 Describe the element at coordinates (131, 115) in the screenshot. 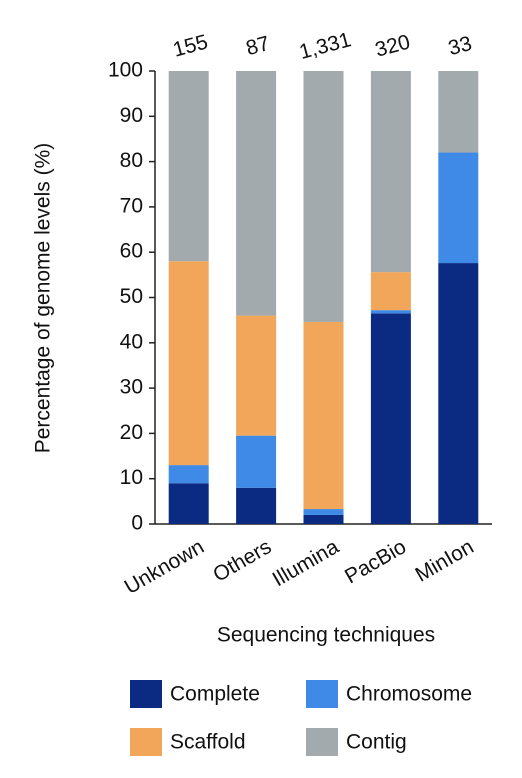

I see `y-tick-label: 90` at that location.